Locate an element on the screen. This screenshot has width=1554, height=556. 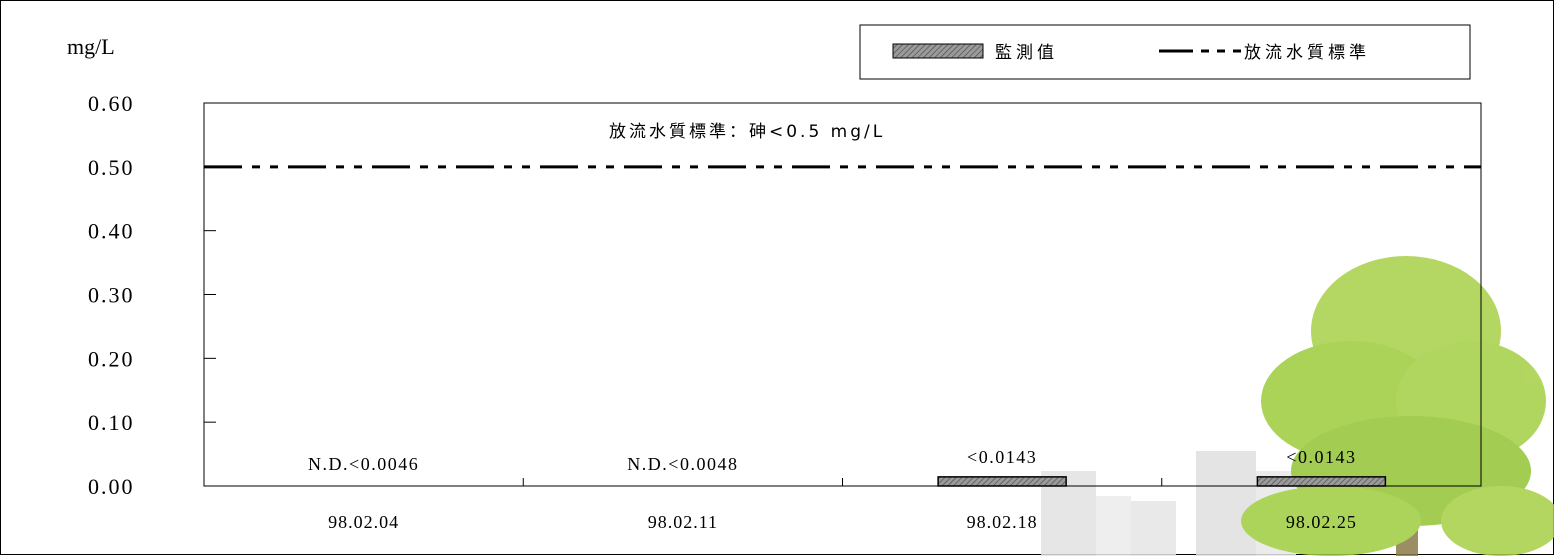
y-axis-unit: mg/L is located at coordinates (91, 46).